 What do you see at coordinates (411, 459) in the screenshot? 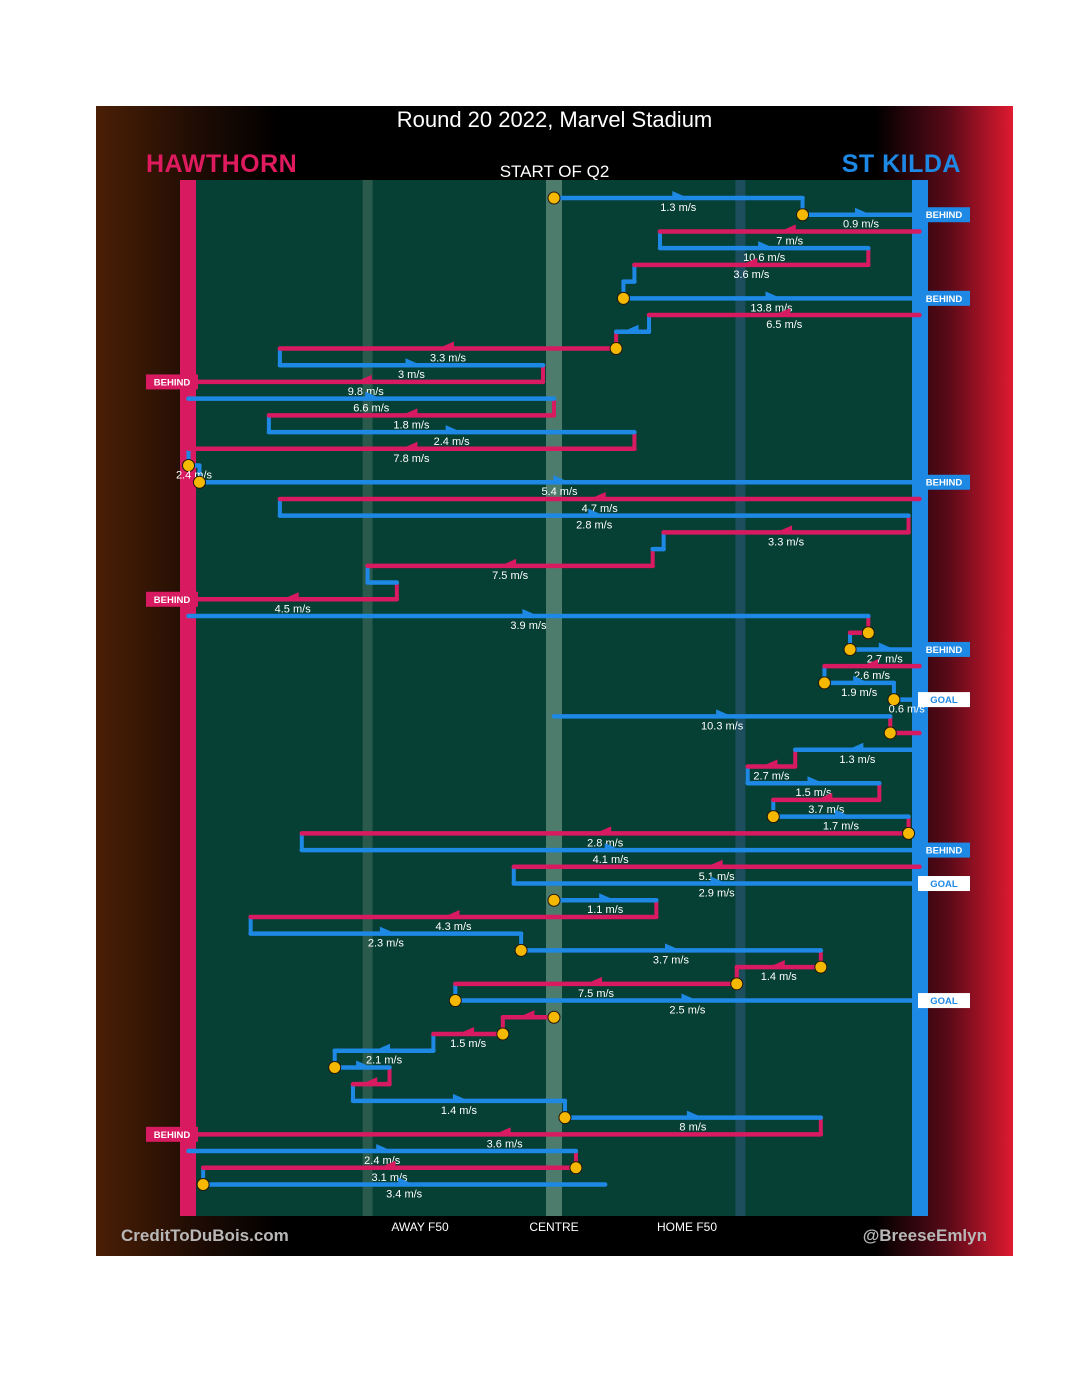
I see `speed-label: 7.8 m/s` at bounding box center [411, 459].